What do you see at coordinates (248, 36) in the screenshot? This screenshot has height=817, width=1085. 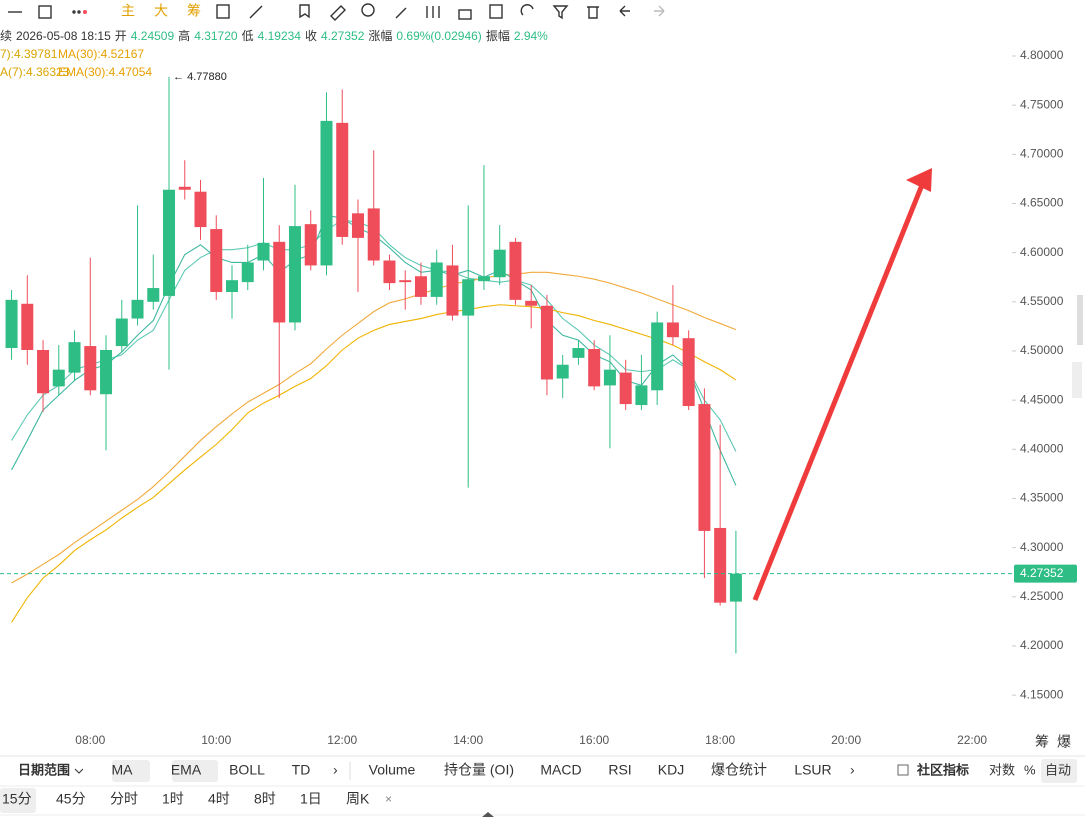 I see `info-low_label: 低` at bounding box center [248, 36].